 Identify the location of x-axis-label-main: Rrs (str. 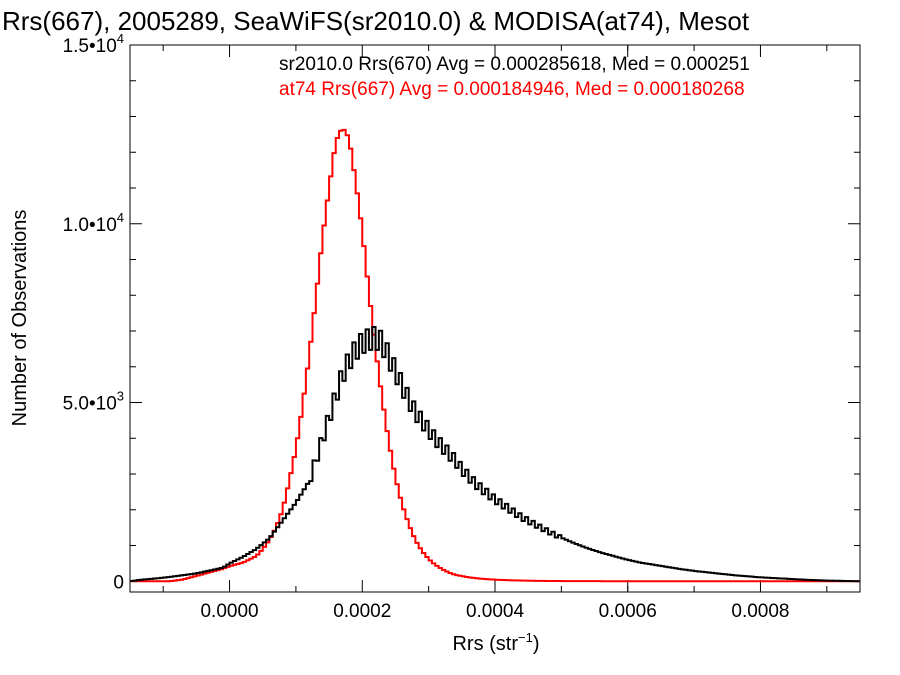
(485, 644).